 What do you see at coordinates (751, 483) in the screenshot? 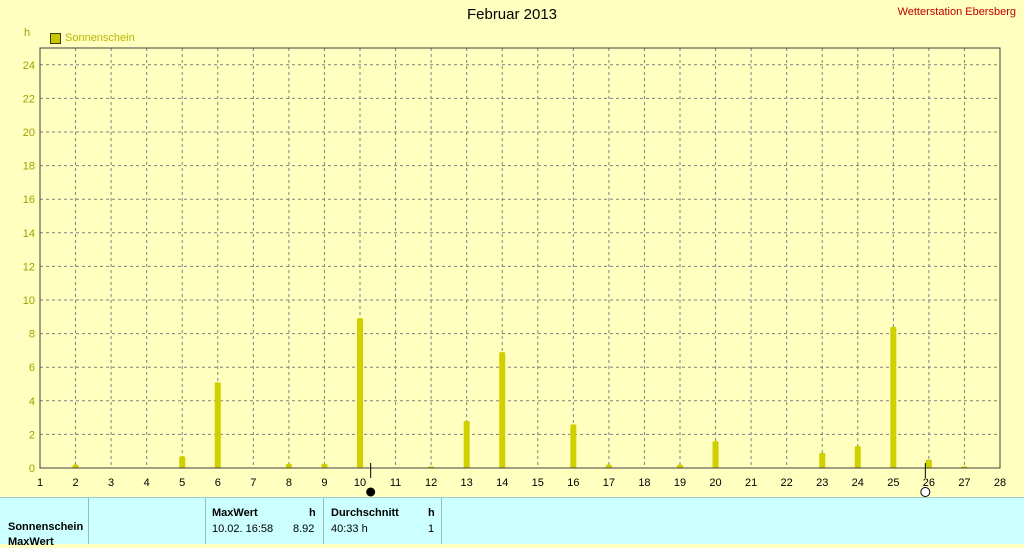
I see `x-tick-label: 21` at bounding box center [751, 483].